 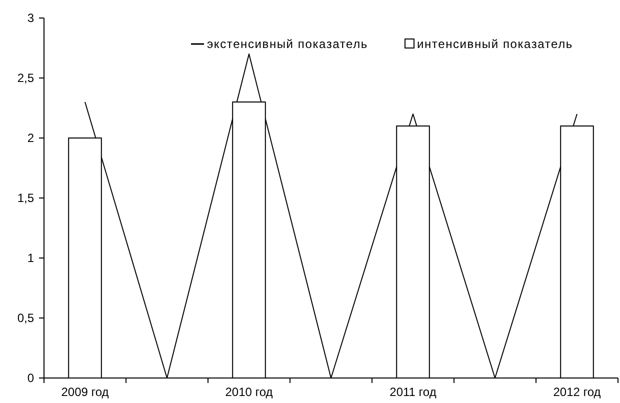 What do you see at coordinates (25, 198) in the screenshot?
I see `y-tick-label: 1,5` at bounding box center [25, 198].